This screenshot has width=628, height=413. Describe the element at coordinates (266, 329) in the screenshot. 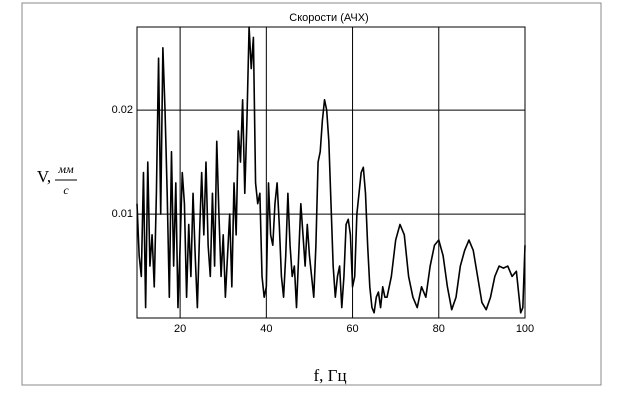

I see `x-tick-label: 40` at that location.